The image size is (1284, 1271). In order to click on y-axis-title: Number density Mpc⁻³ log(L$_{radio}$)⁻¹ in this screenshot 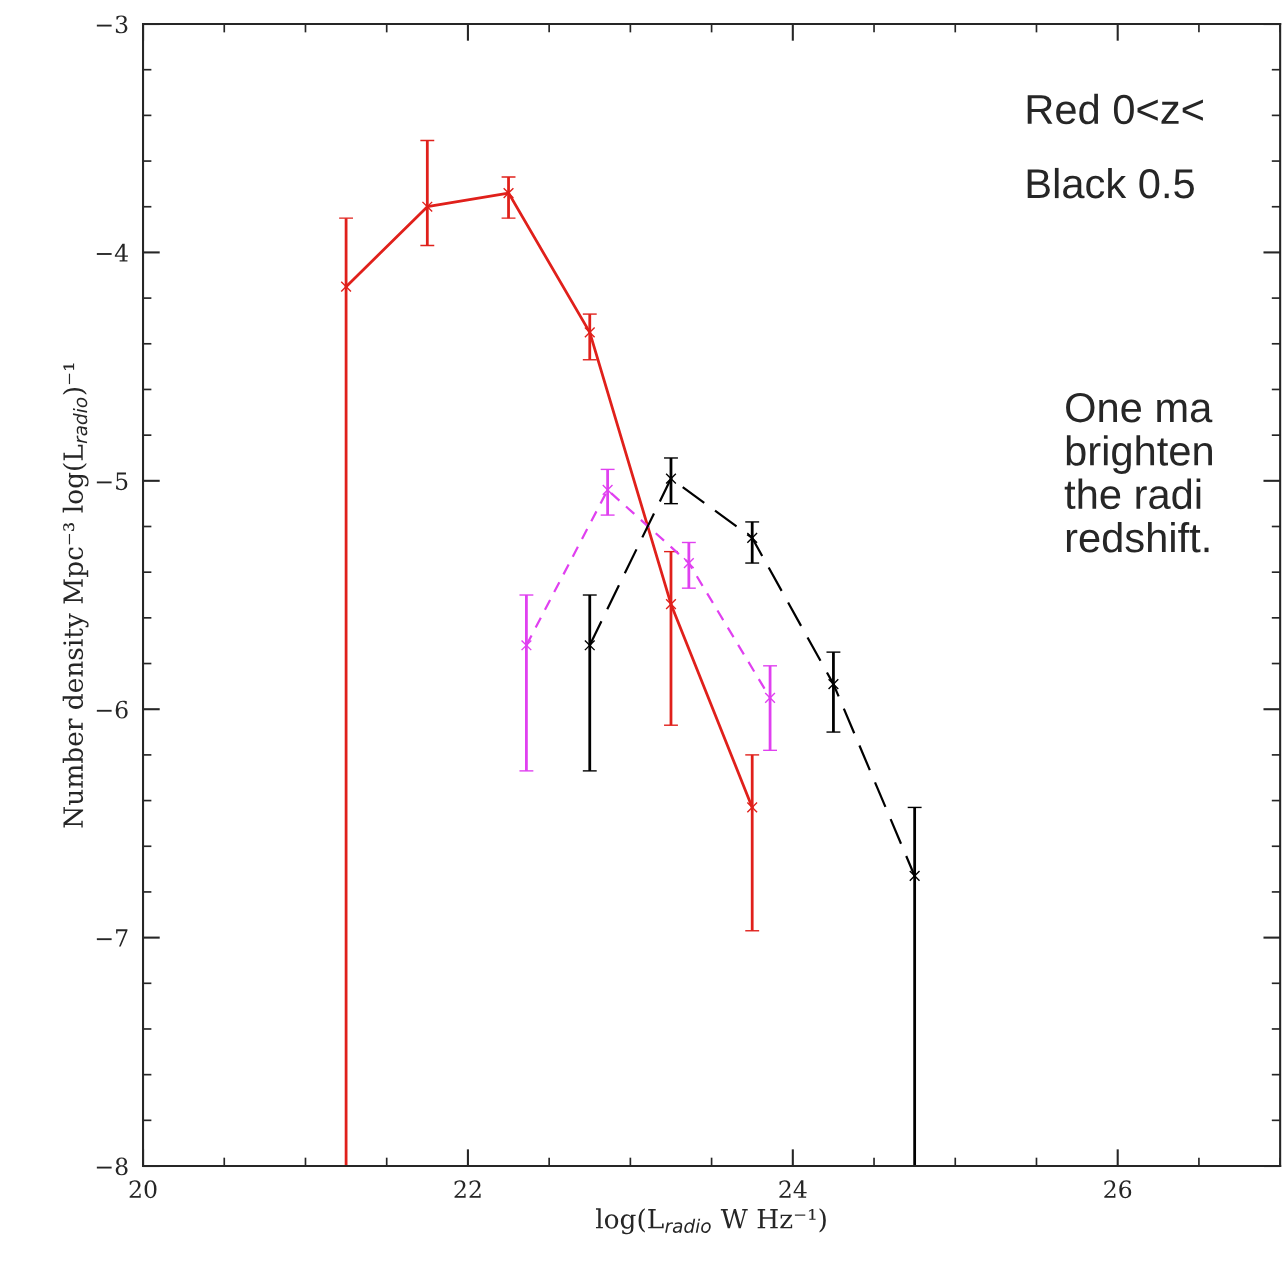, I will do `click(75, 595)`.